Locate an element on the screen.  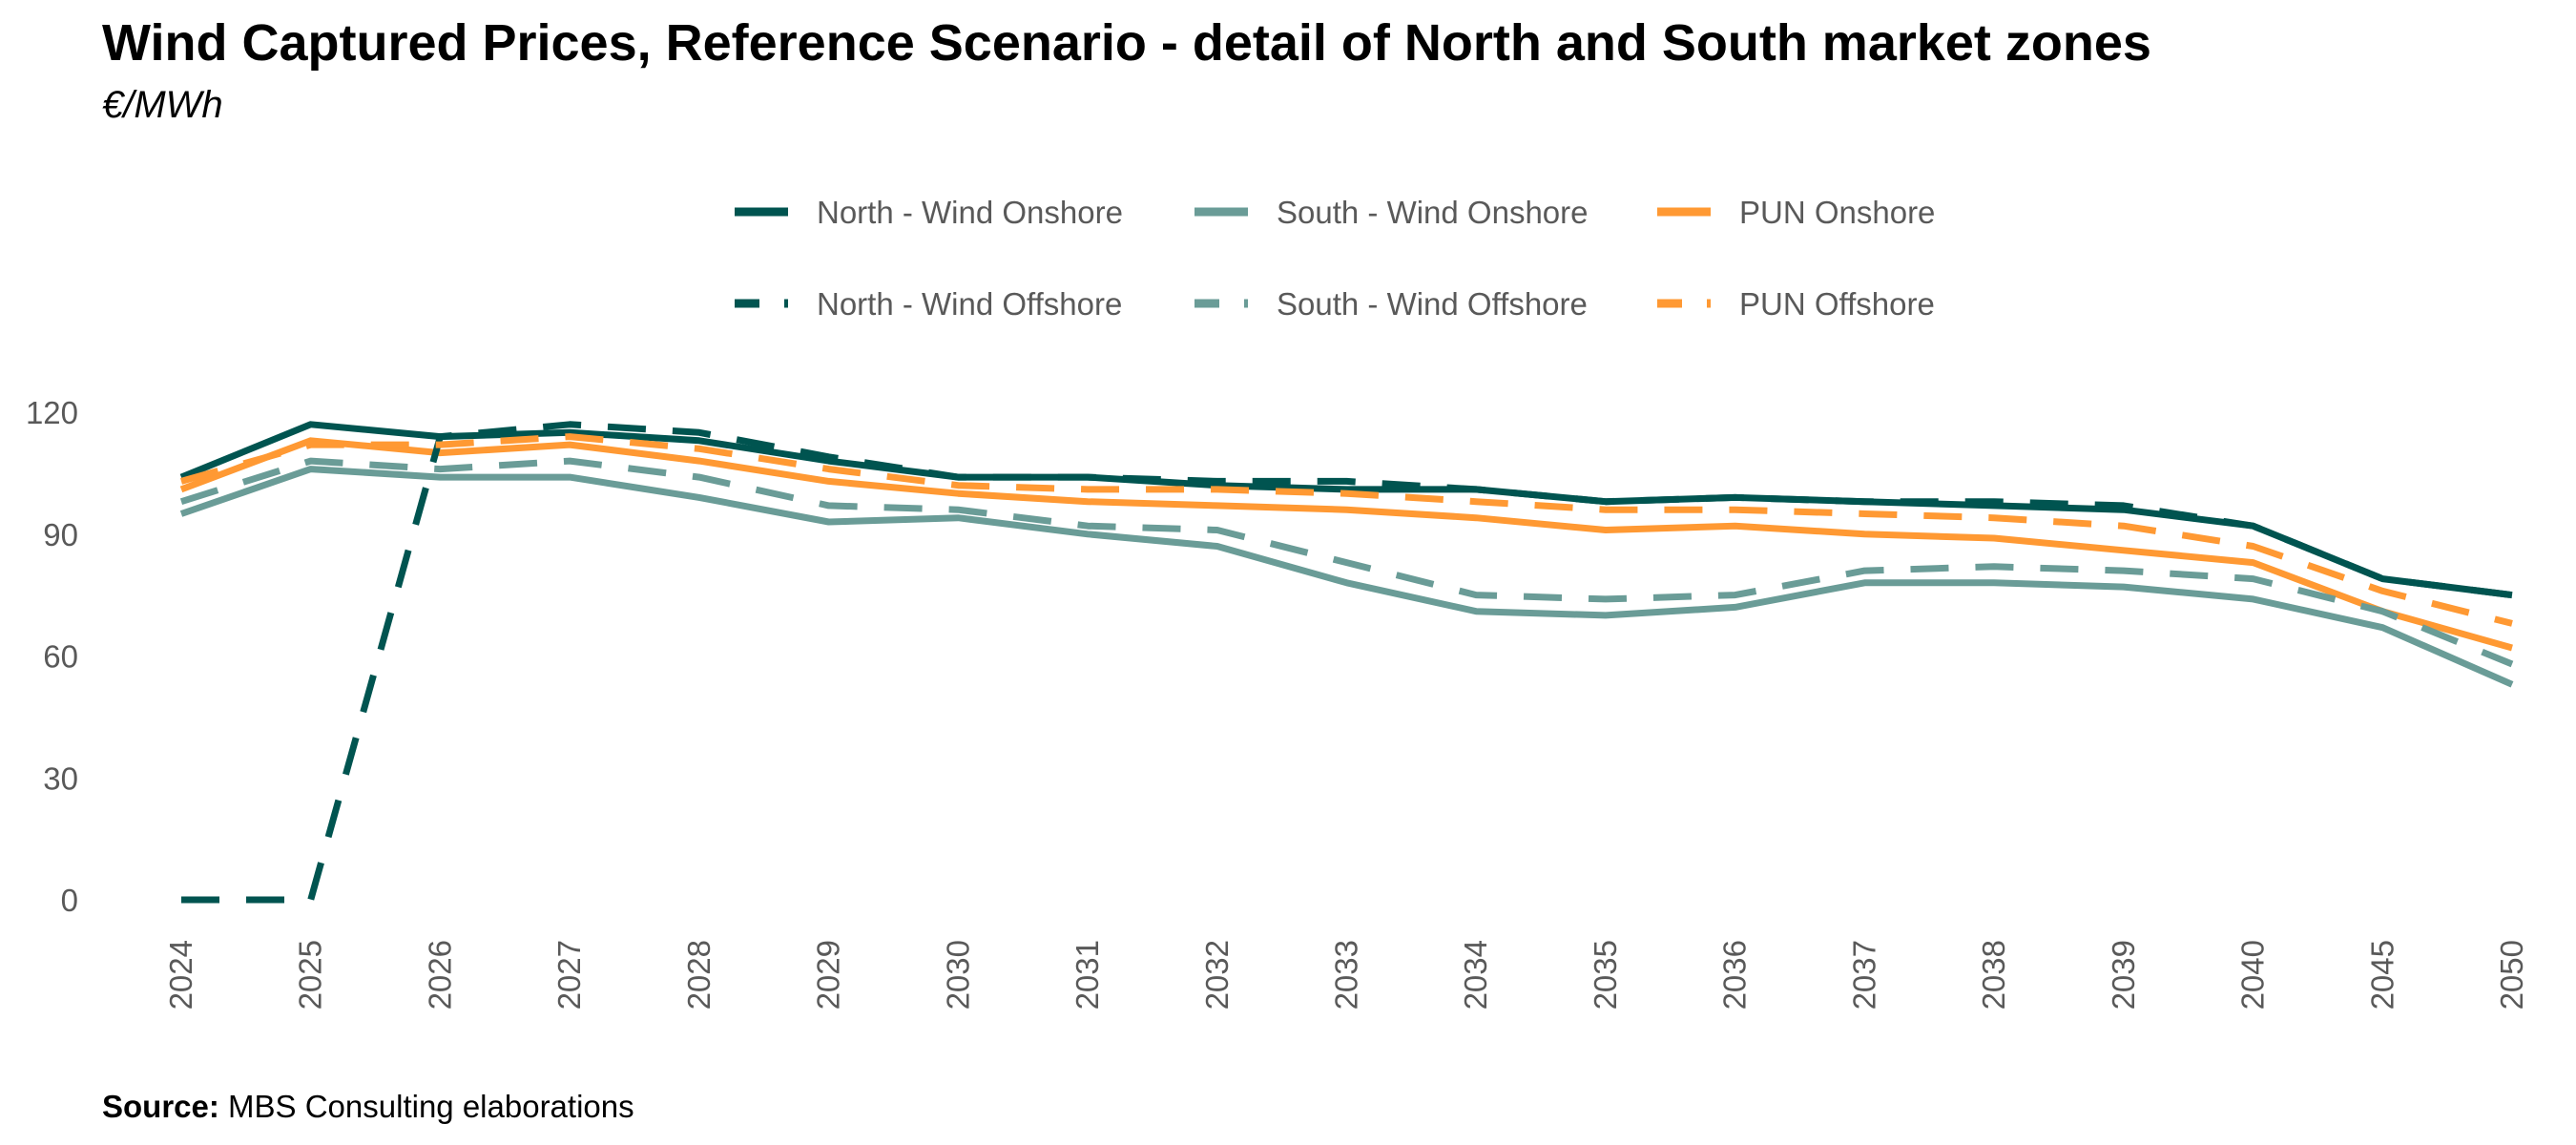
legend-item: North - Wind Onshore is located at coordinates (929, 212).